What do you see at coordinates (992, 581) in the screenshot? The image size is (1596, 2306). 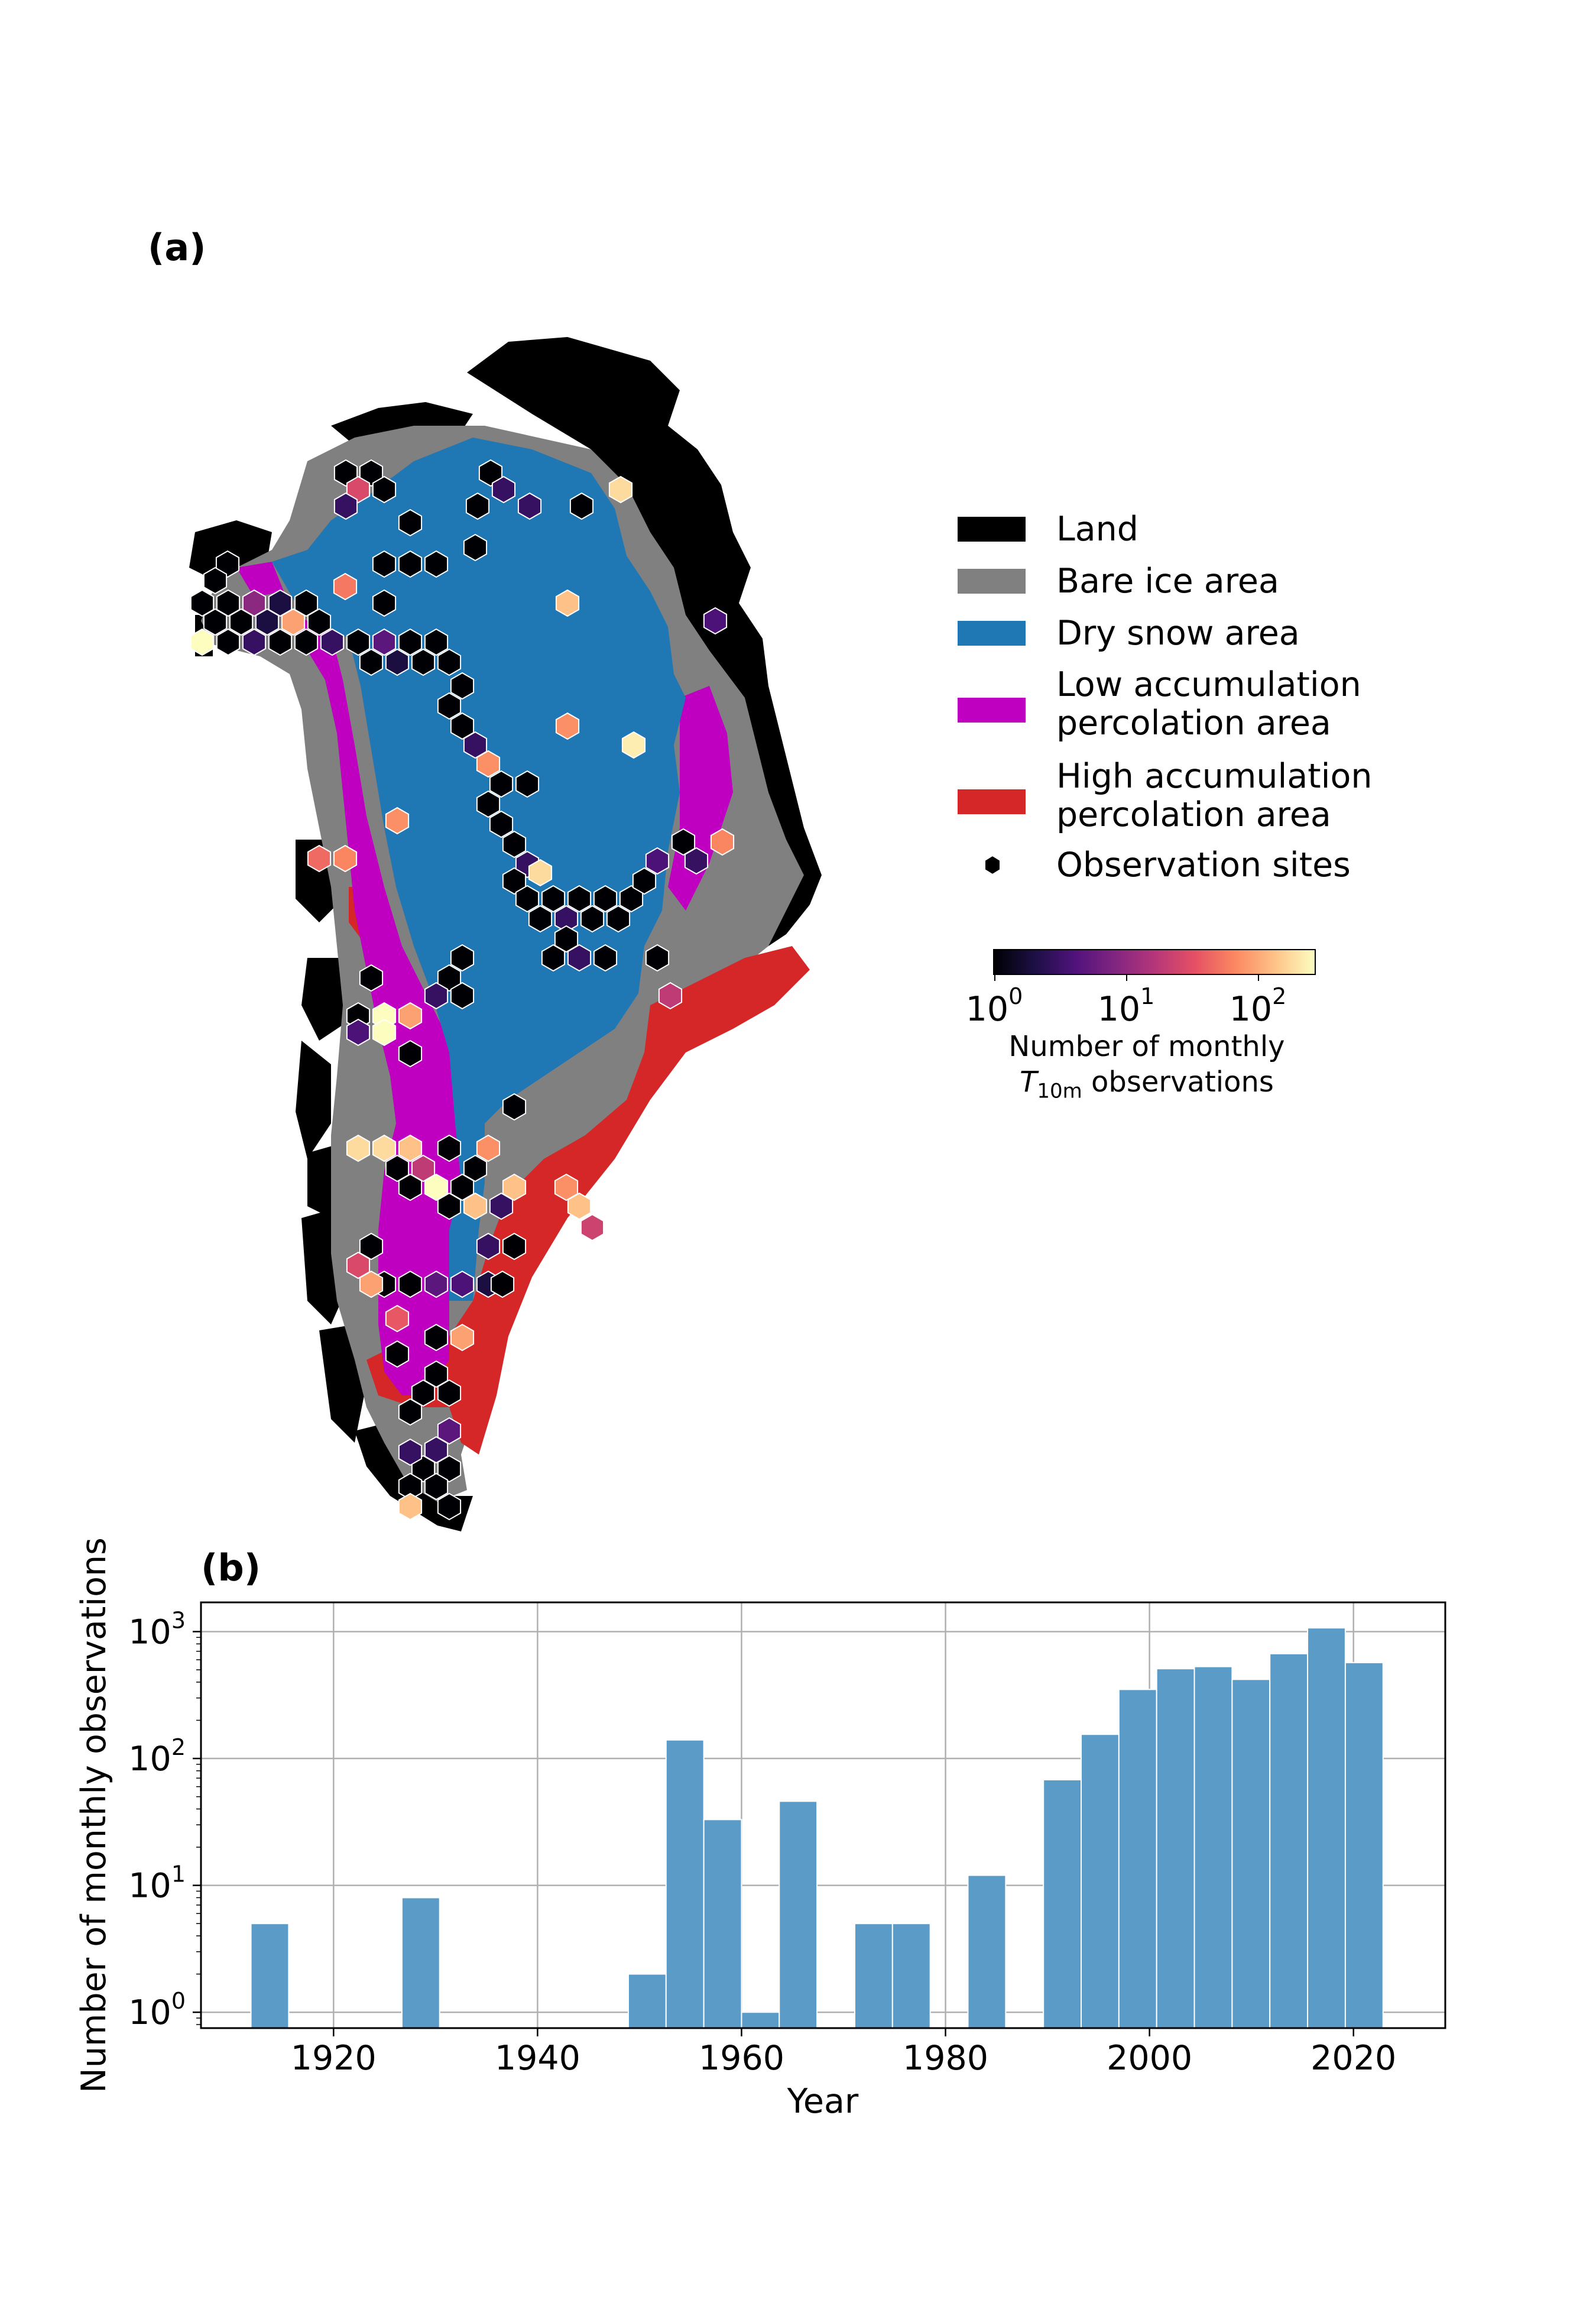 I see `legend-swatch-bare-ice` at bounding box center [992, 581].